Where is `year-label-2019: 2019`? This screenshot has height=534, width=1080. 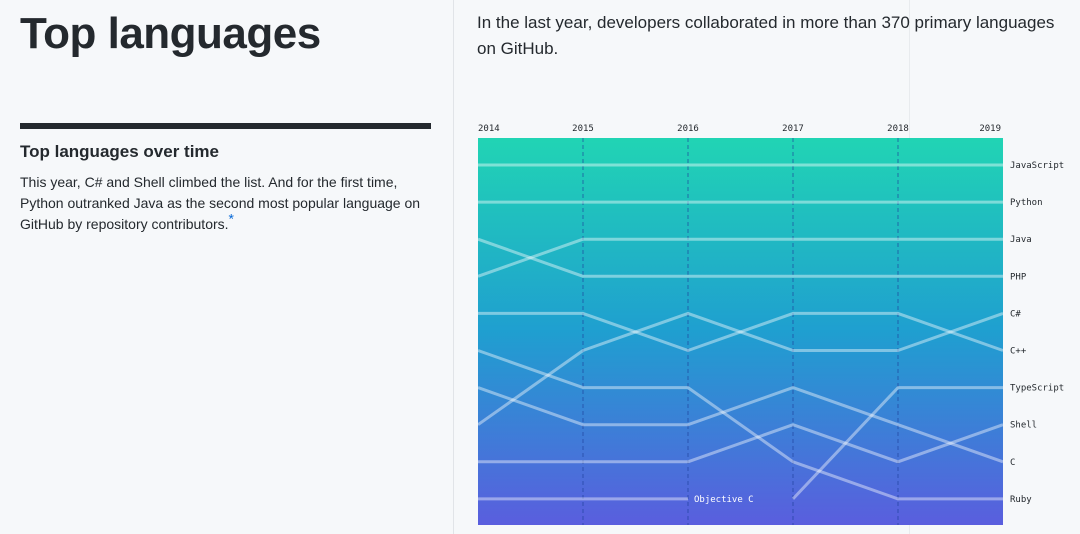
year-label-2019: 2019 is located at coordinates (990, 129).